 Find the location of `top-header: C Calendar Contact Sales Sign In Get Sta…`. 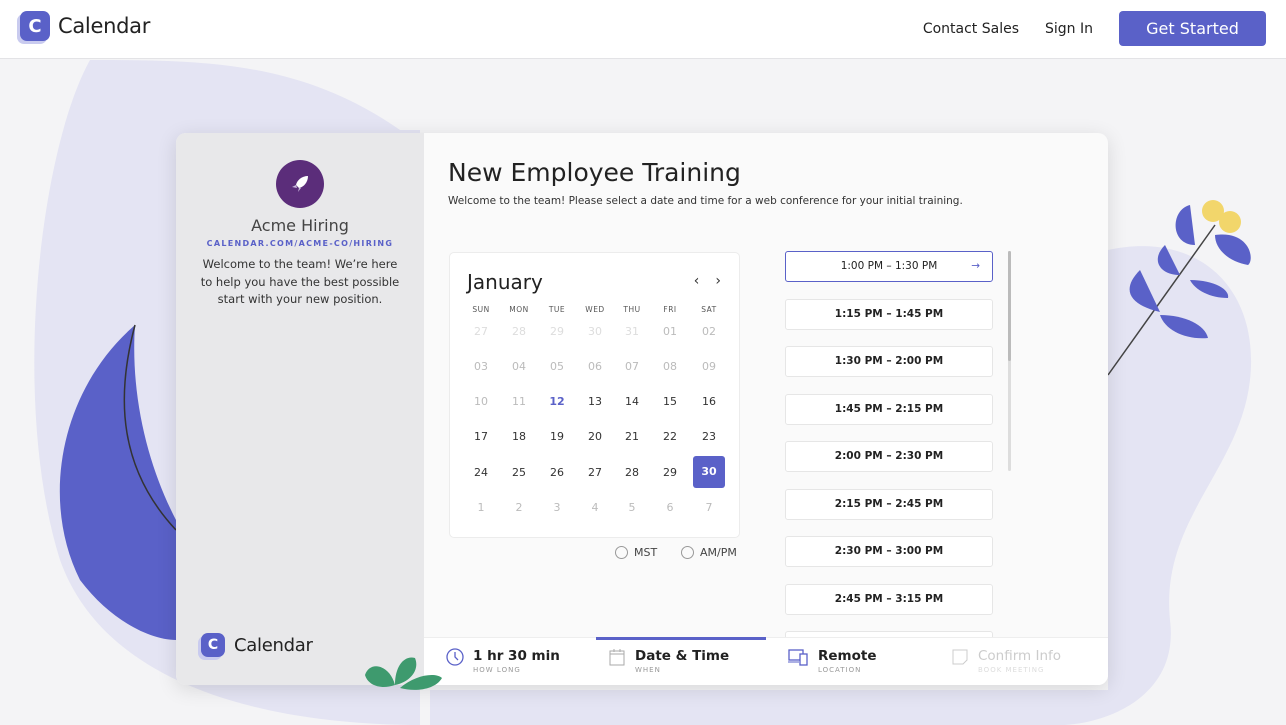

top-header: C Calendar Contact Sales Sign In Get Sta… is located at coordinates (643, 29).